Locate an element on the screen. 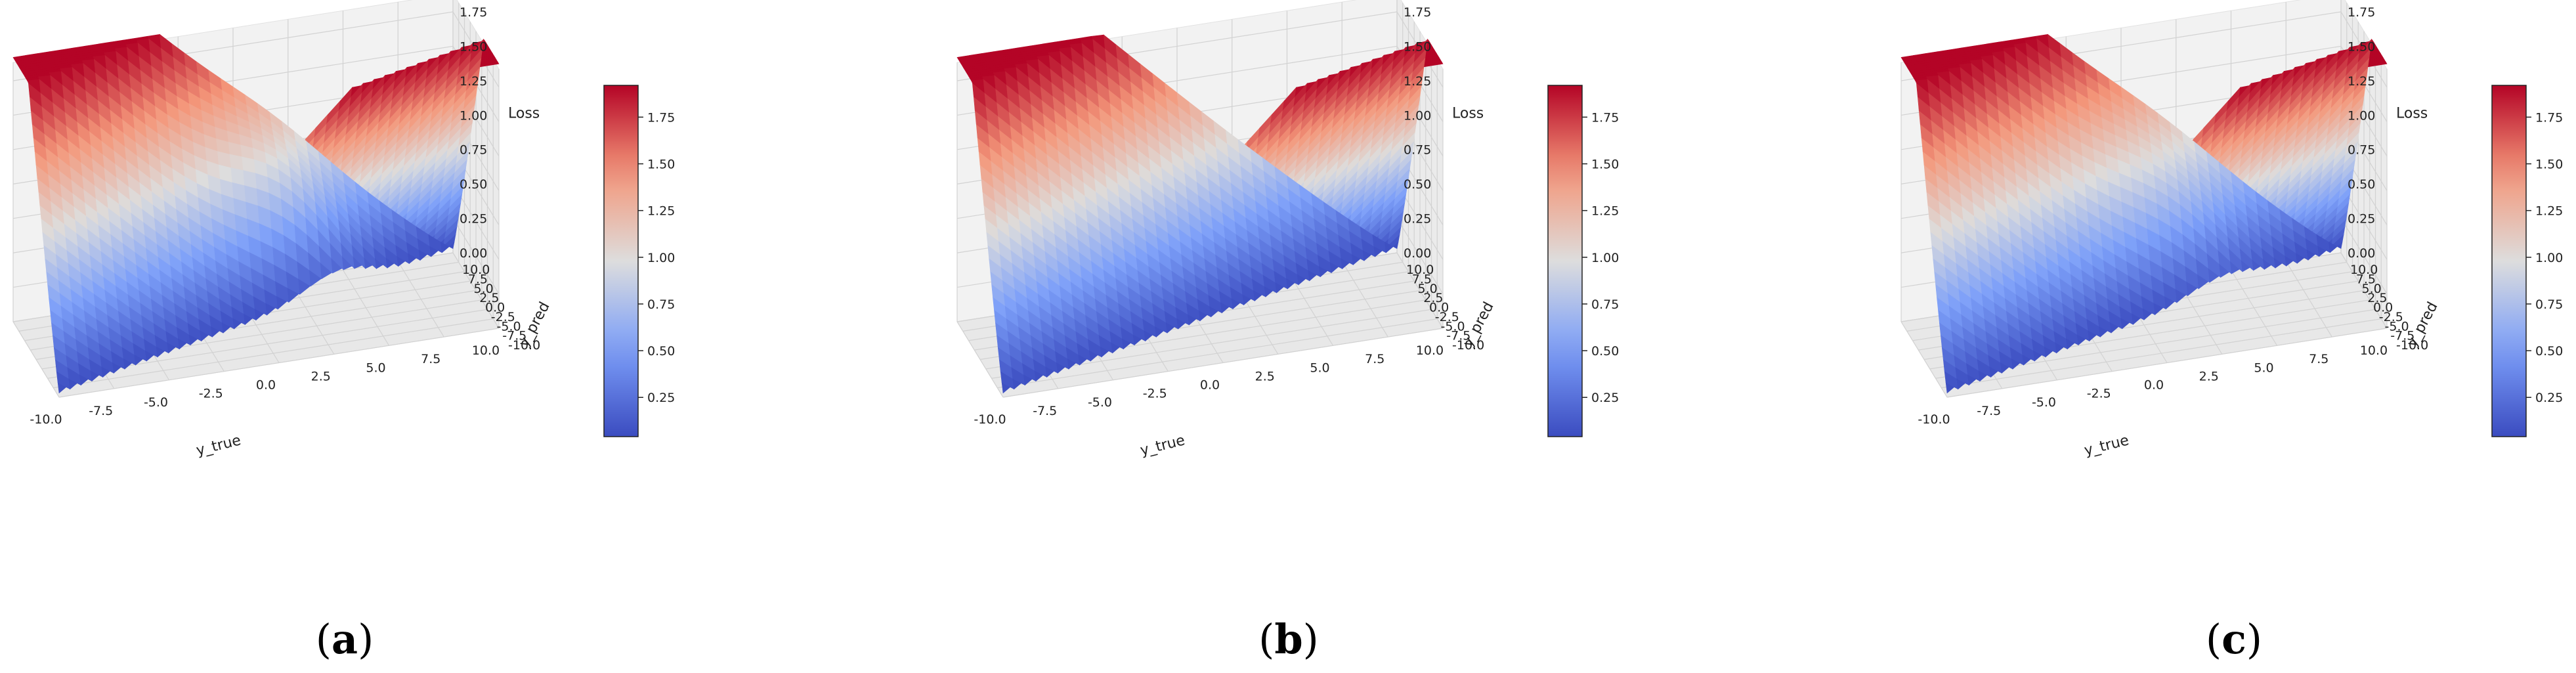 The width and height of the screenshot is (2576, 673). caption-letter: a is located at coordinates (345, 639).